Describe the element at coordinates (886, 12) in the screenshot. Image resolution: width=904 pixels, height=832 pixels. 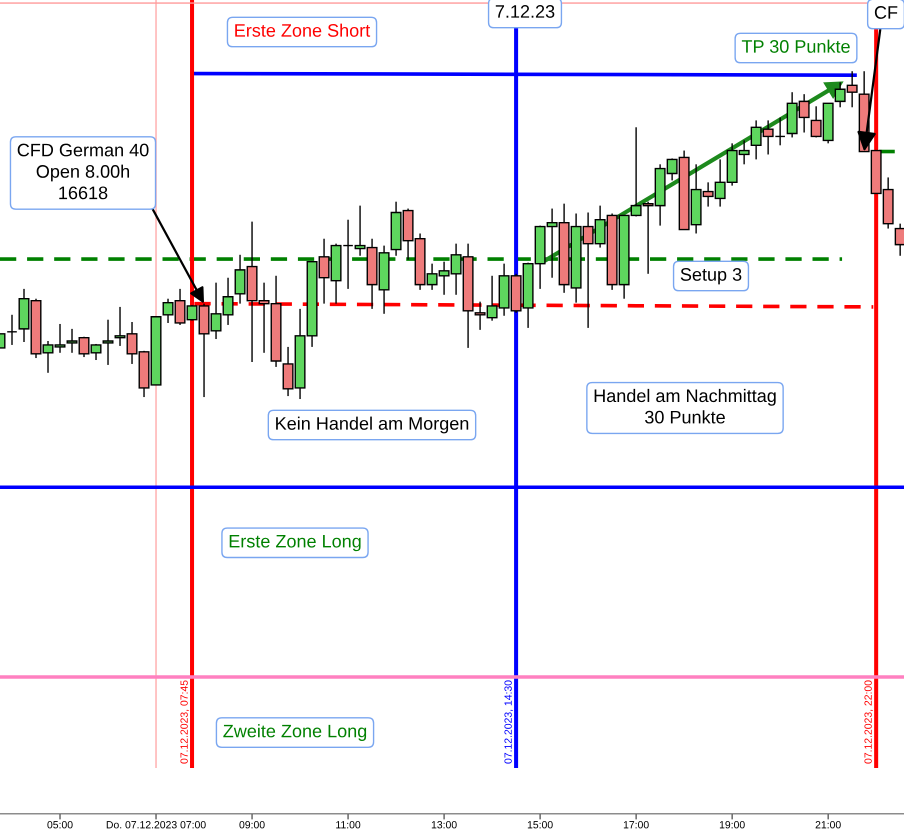
I see `annotation: CF` at that location.